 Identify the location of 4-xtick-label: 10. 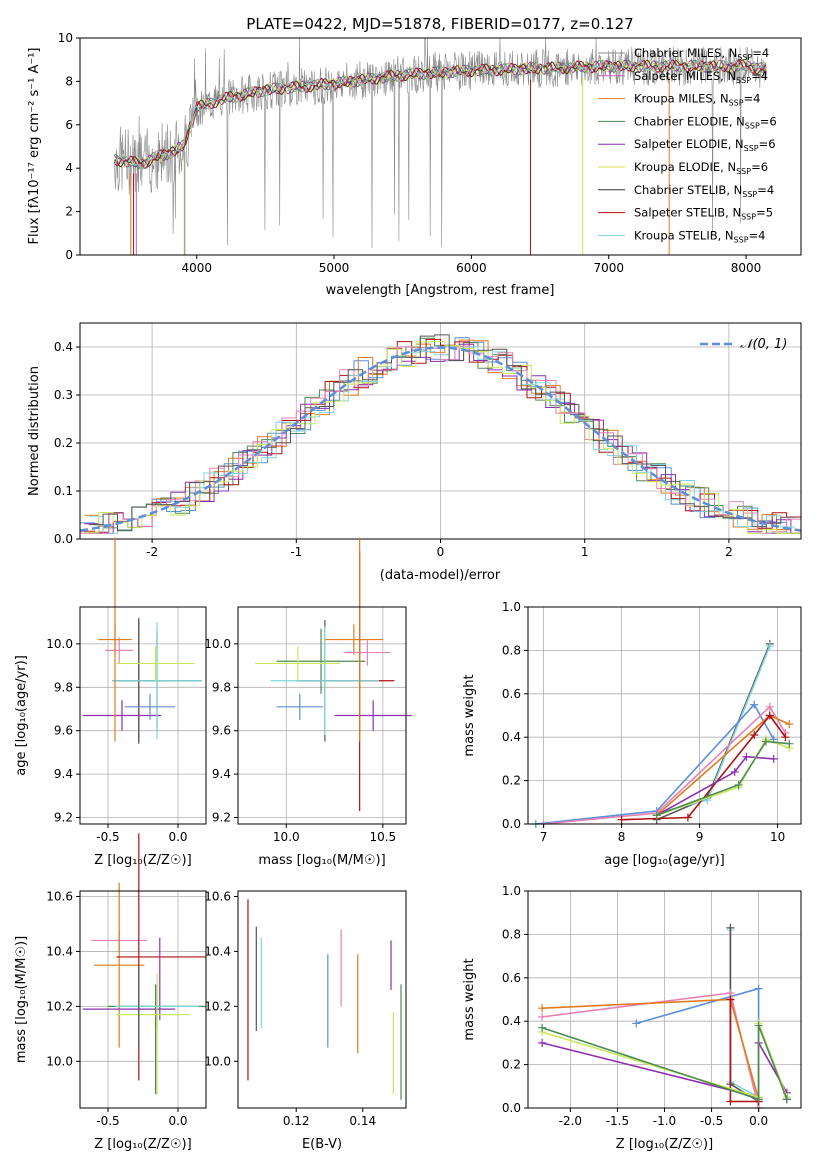
(777, 837).